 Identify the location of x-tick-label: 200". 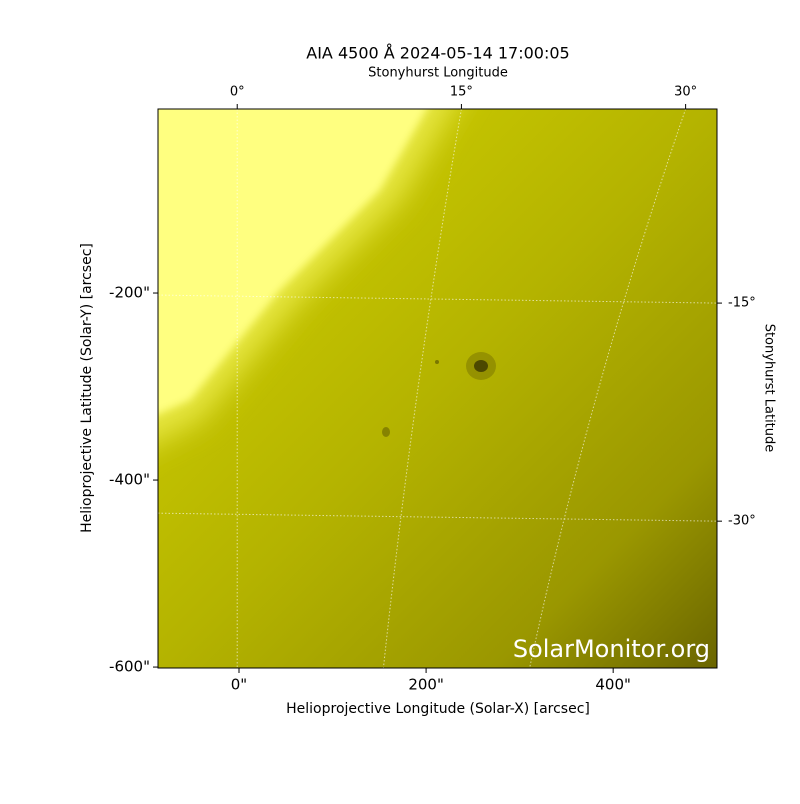
(426, 685).